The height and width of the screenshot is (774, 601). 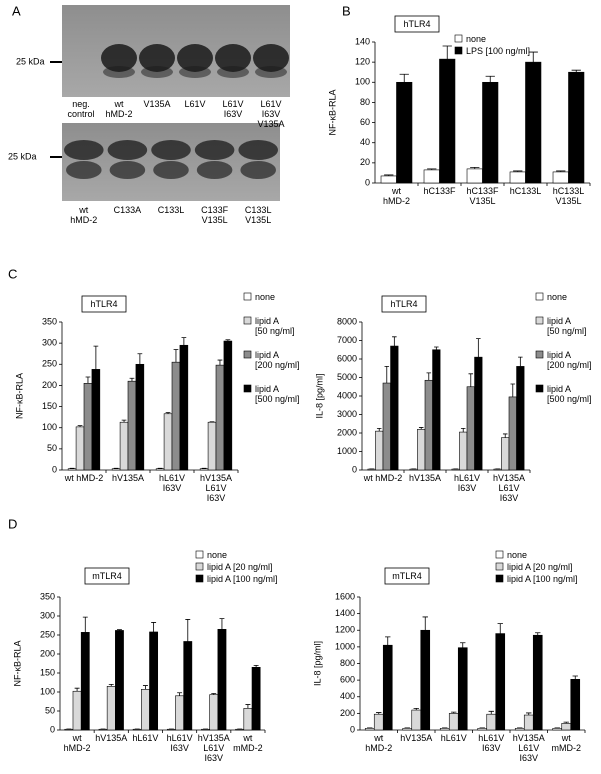 What do you see at coordinates (347, 432) in the screenshot?
I see `y-tick-label: 2000` at bounding box center [347, 432].